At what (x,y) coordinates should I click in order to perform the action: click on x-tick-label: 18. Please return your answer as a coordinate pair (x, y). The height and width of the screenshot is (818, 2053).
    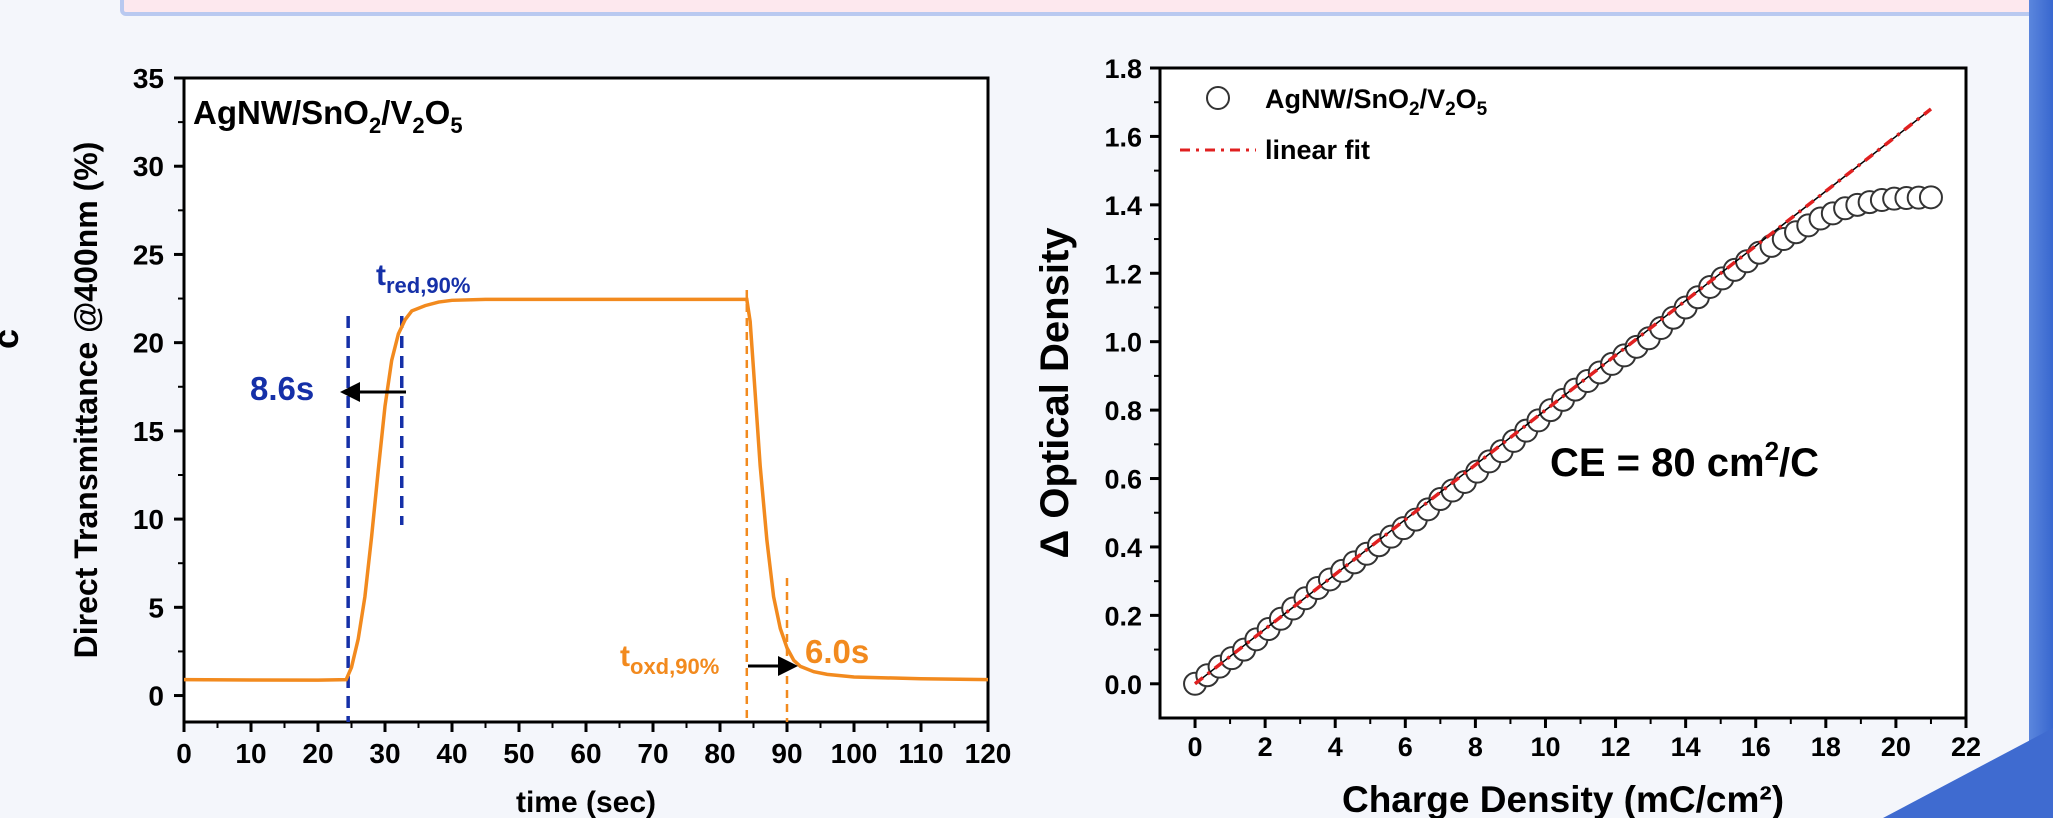
    Looking at the image, I should click on (1826, 747).